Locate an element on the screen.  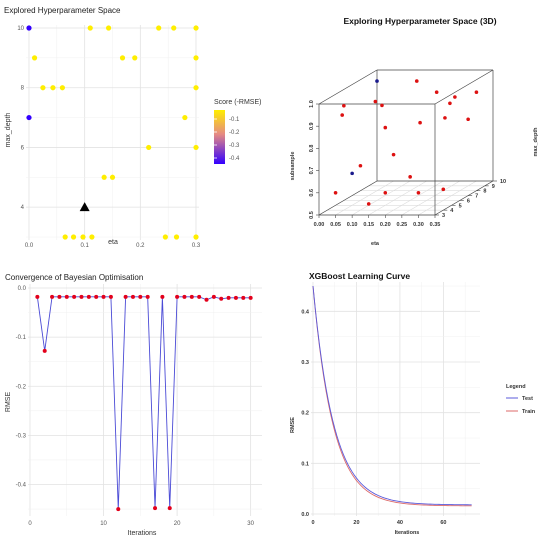
x-tick-label: 0.00 is located at coordinates (319, 225).